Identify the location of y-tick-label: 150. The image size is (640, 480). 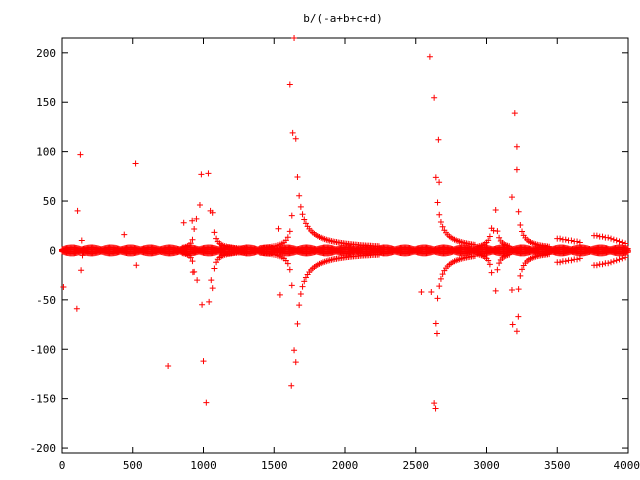
(46, 102).